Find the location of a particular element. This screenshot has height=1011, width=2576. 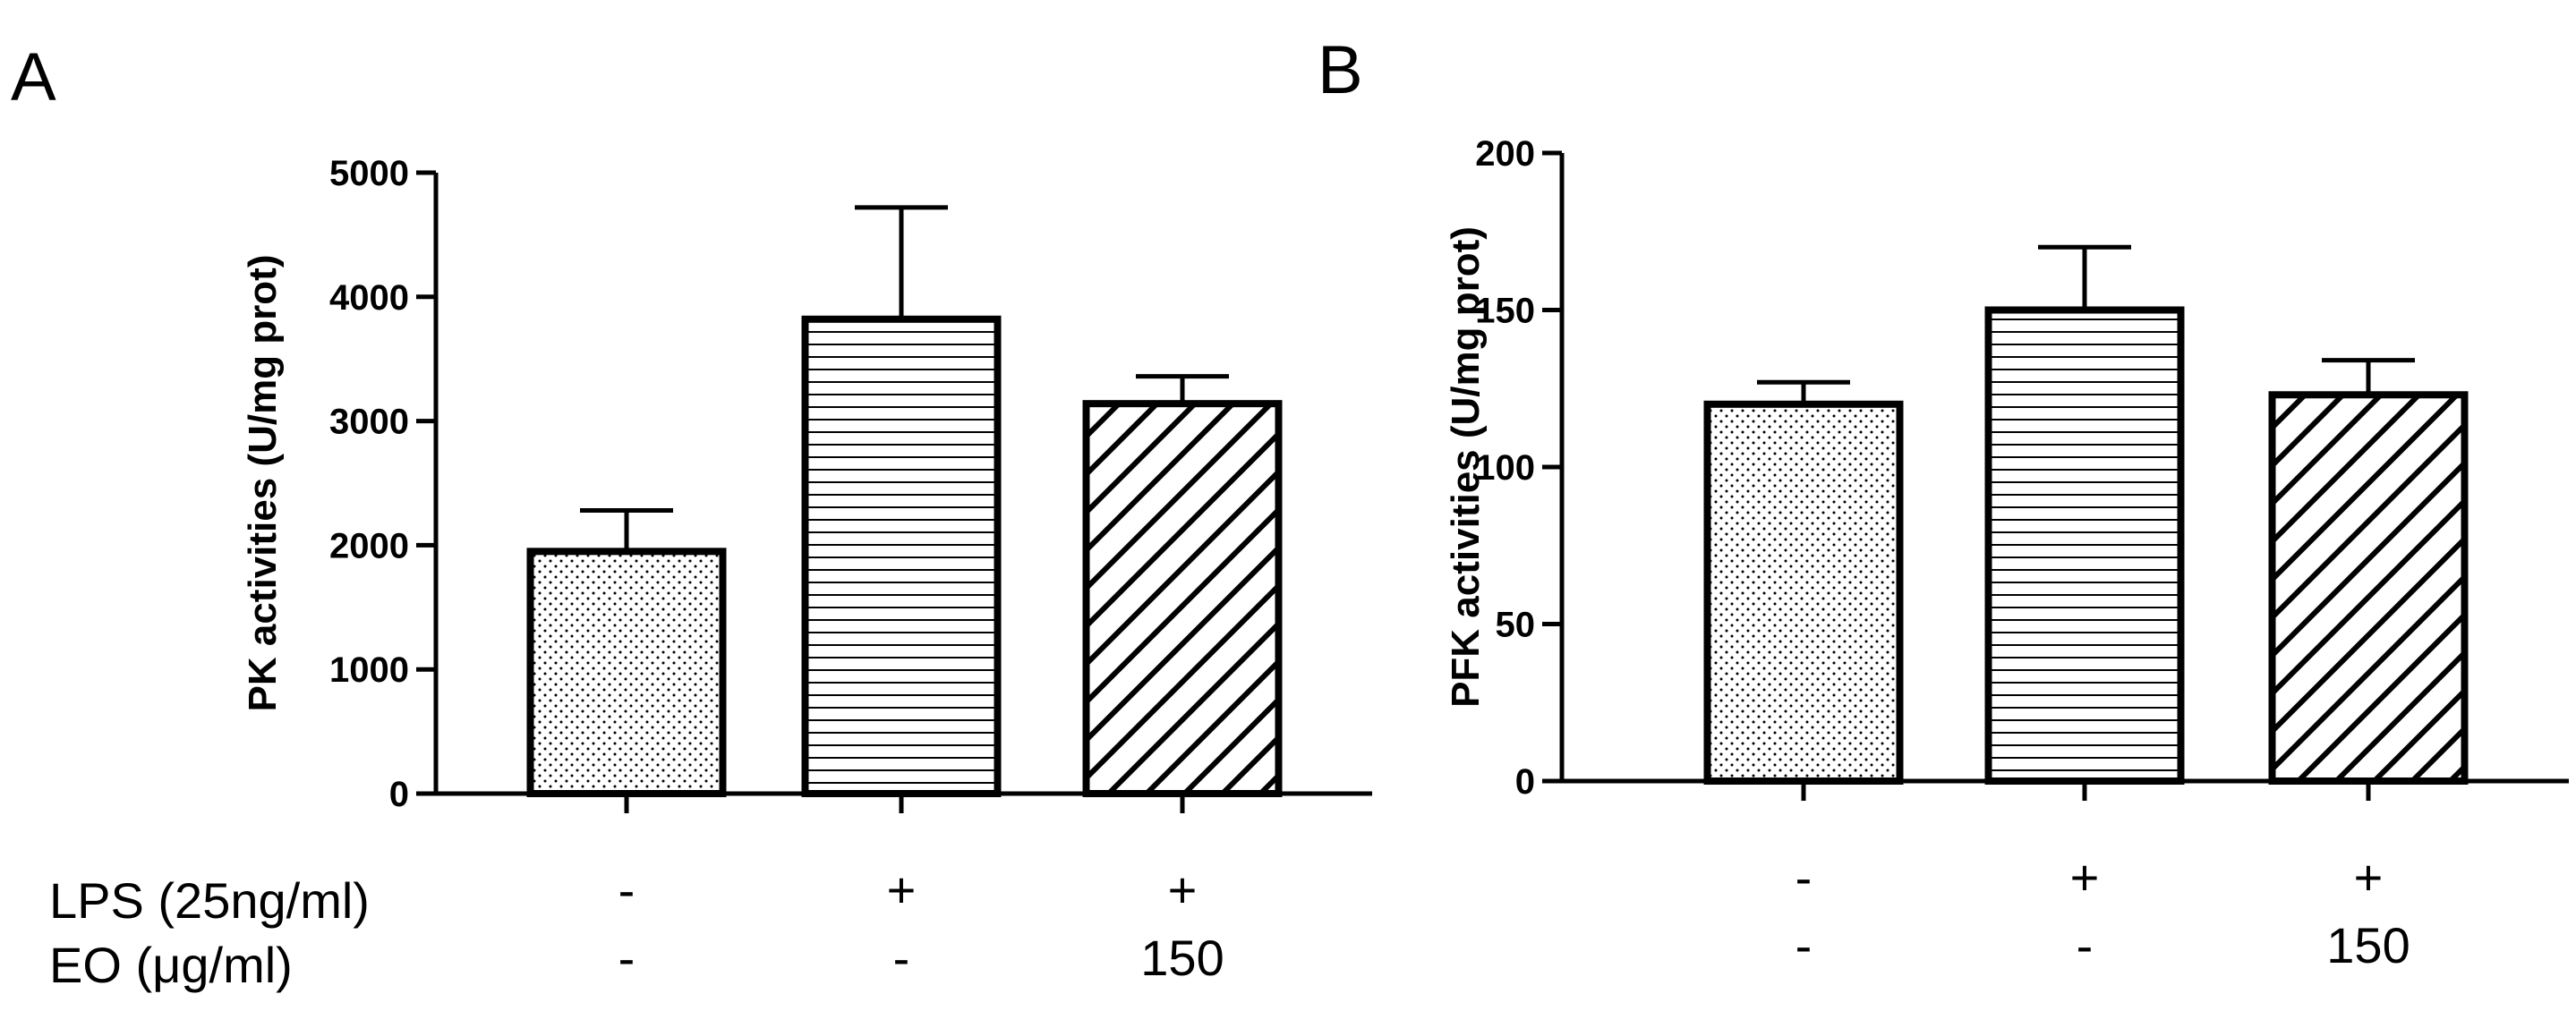

a-eo-cond-2: - is located at coordinates (901, 958).